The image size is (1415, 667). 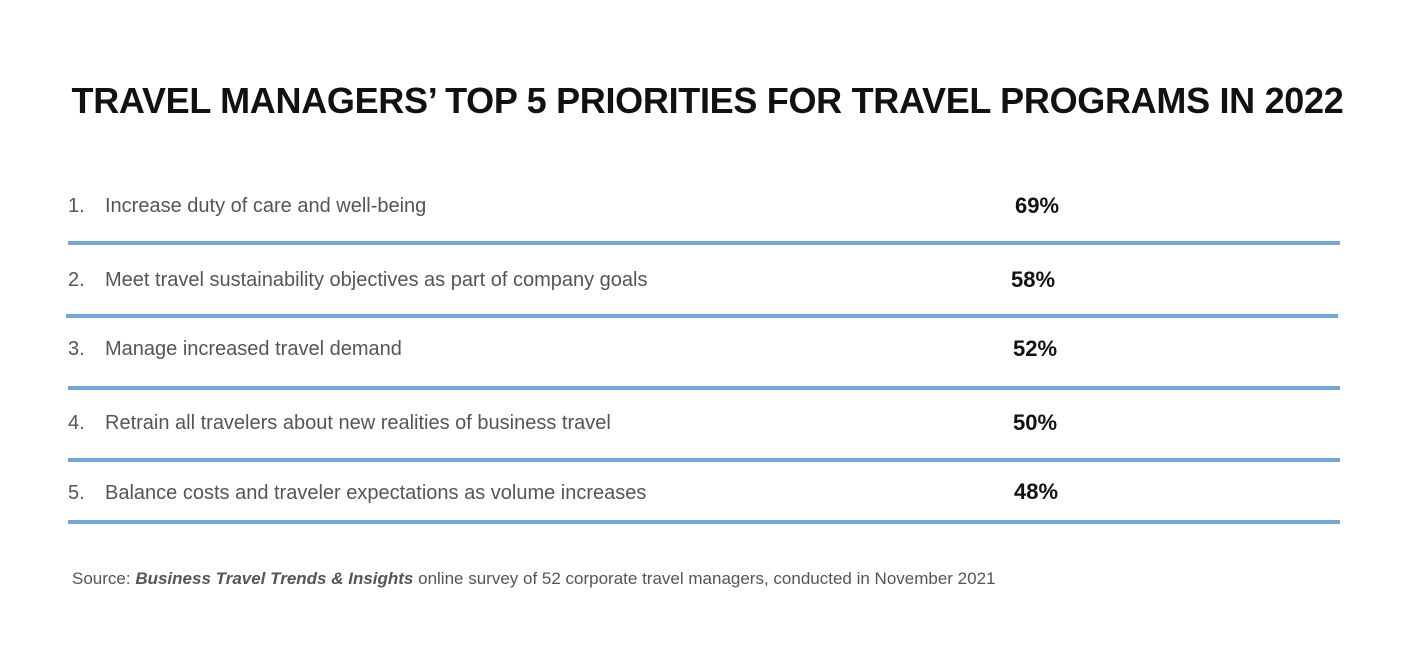 I want to click on row-value: 50%, so click(x=1035, y=422).